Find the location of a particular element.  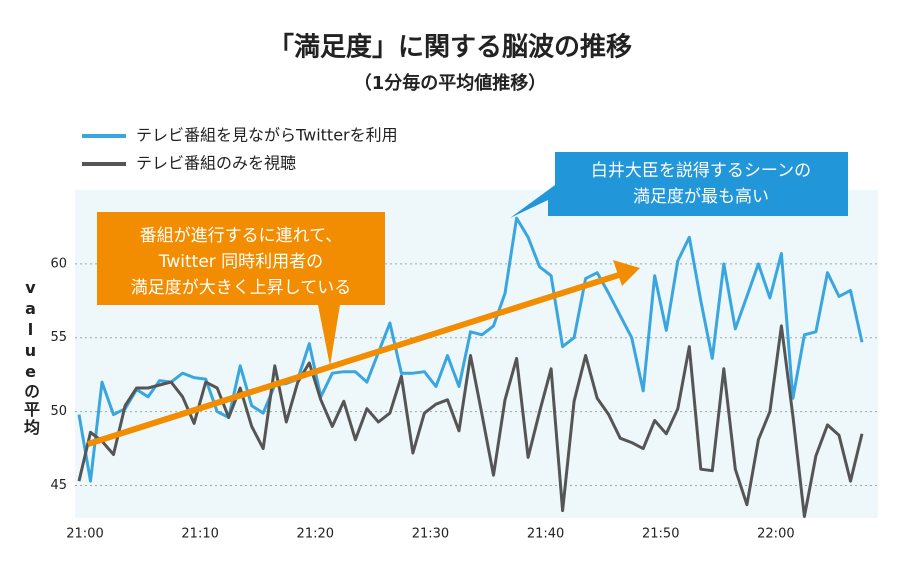

x-tick-label: 21:30 is located at coordinates (430, 534).